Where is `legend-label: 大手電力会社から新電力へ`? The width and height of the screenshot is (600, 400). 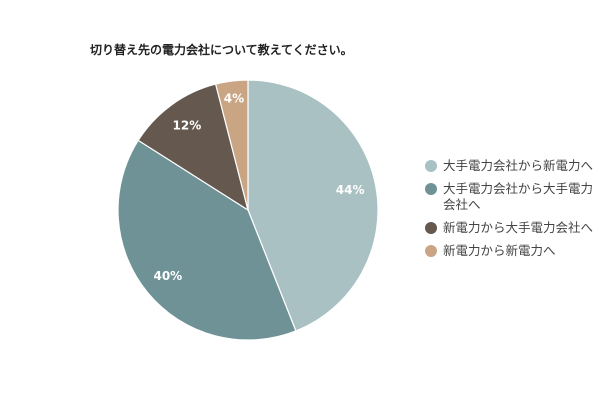
legend-label: 大手電力会社から新電力へ is located at coordinates (518, 165).